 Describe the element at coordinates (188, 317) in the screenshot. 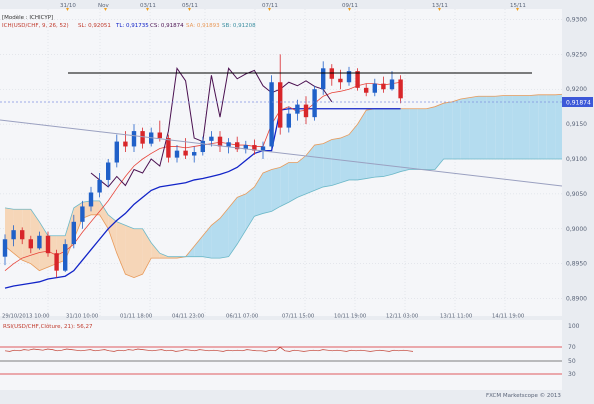

I see `bottom-date-label: 04/11 23:00` at that location.